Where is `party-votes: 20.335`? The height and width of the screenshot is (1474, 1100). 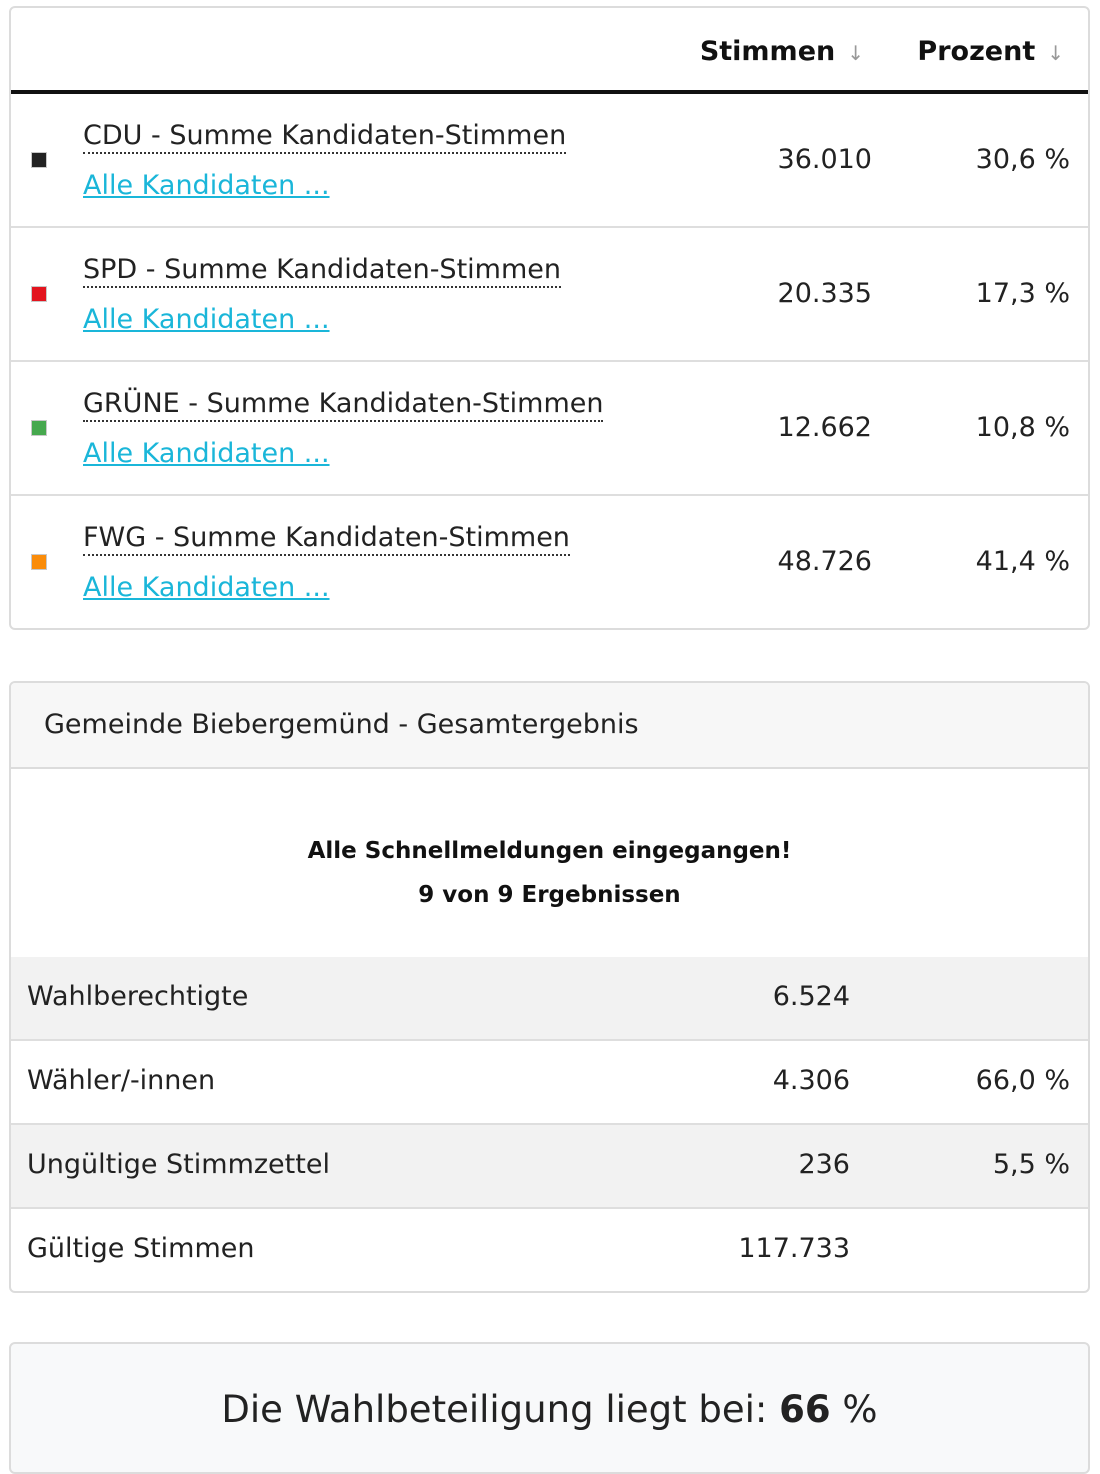 party-votes: 20.335 is located at coordinates (824, 293).